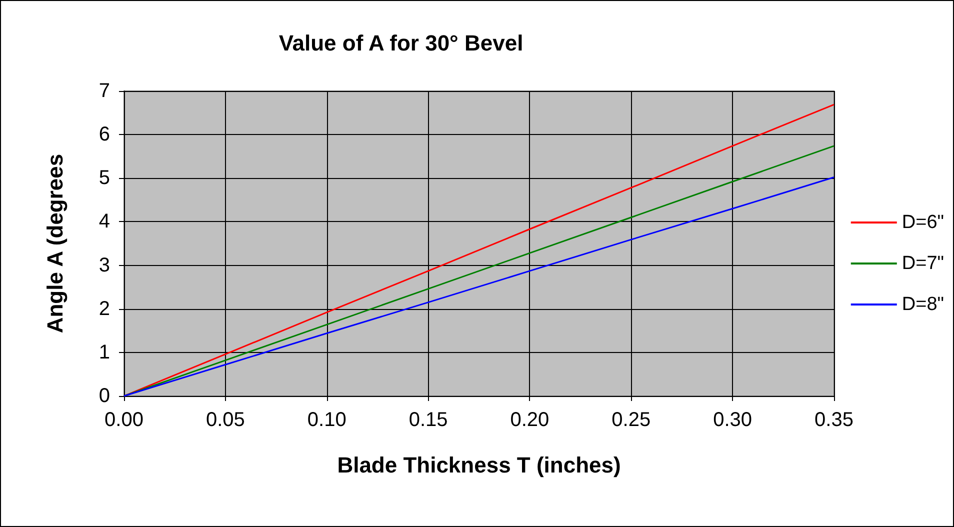  Describe the element at coordinates (923, 222) in the screenshot. I see `legend-label: D=6"` at that location.